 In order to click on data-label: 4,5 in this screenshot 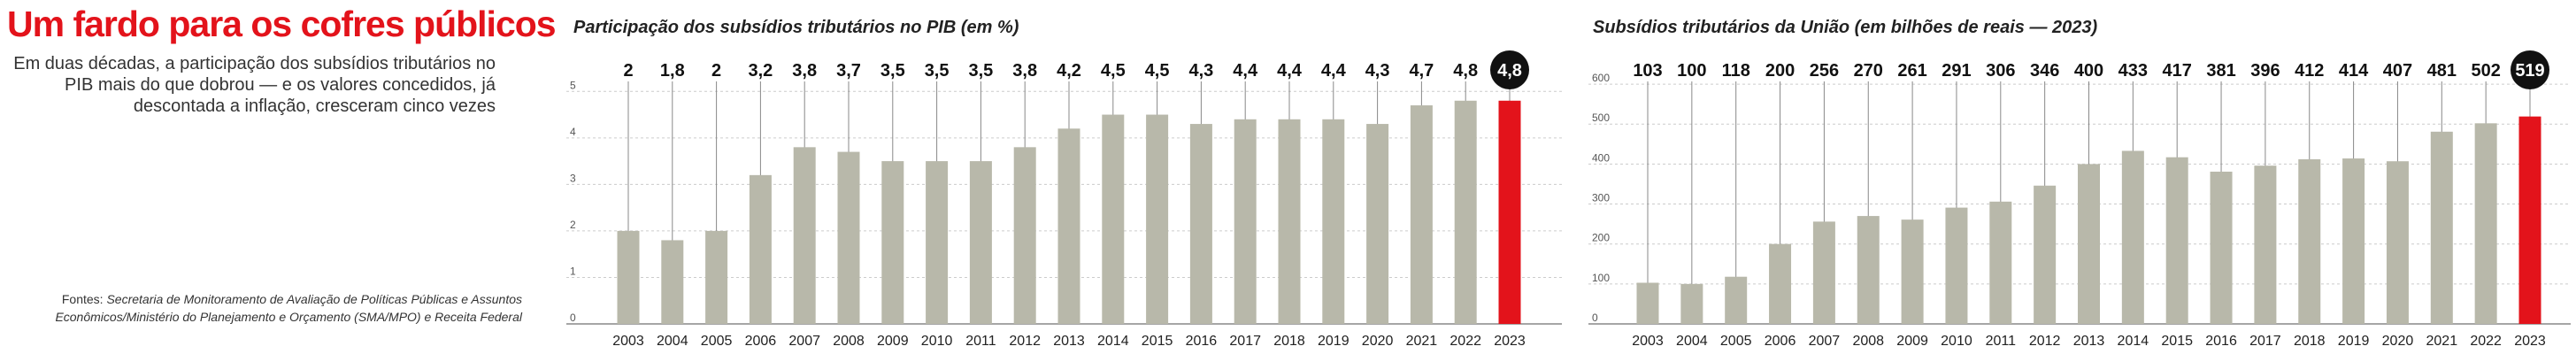, I will do `click(1113, 71)`.